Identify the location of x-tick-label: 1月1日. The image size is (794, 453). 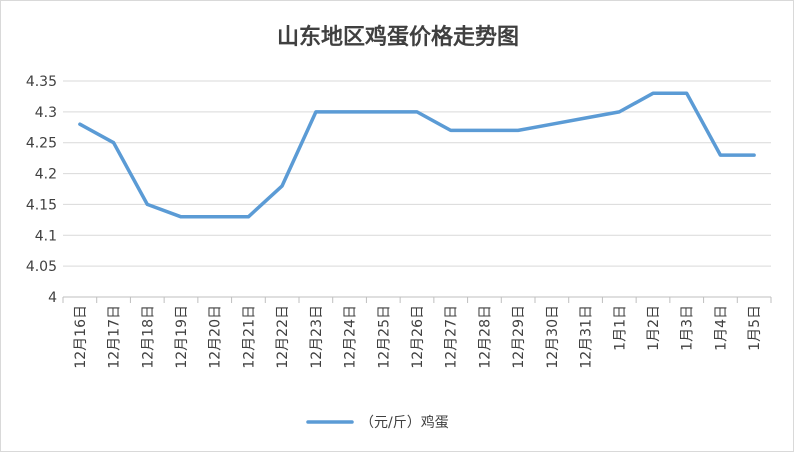
(620, 328).